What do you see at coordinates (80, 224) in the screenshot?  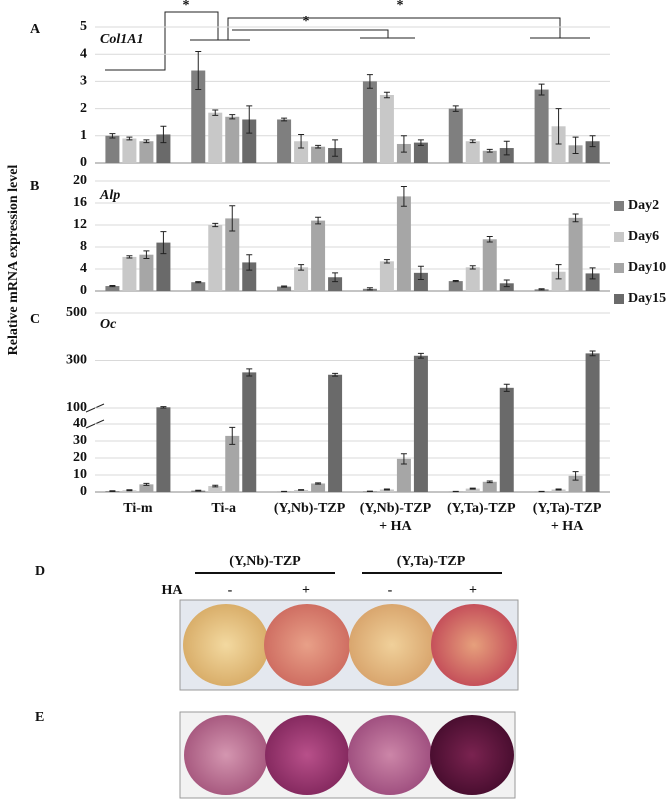 I see `y-tick-label: 12` at bounding box center [80, 224].